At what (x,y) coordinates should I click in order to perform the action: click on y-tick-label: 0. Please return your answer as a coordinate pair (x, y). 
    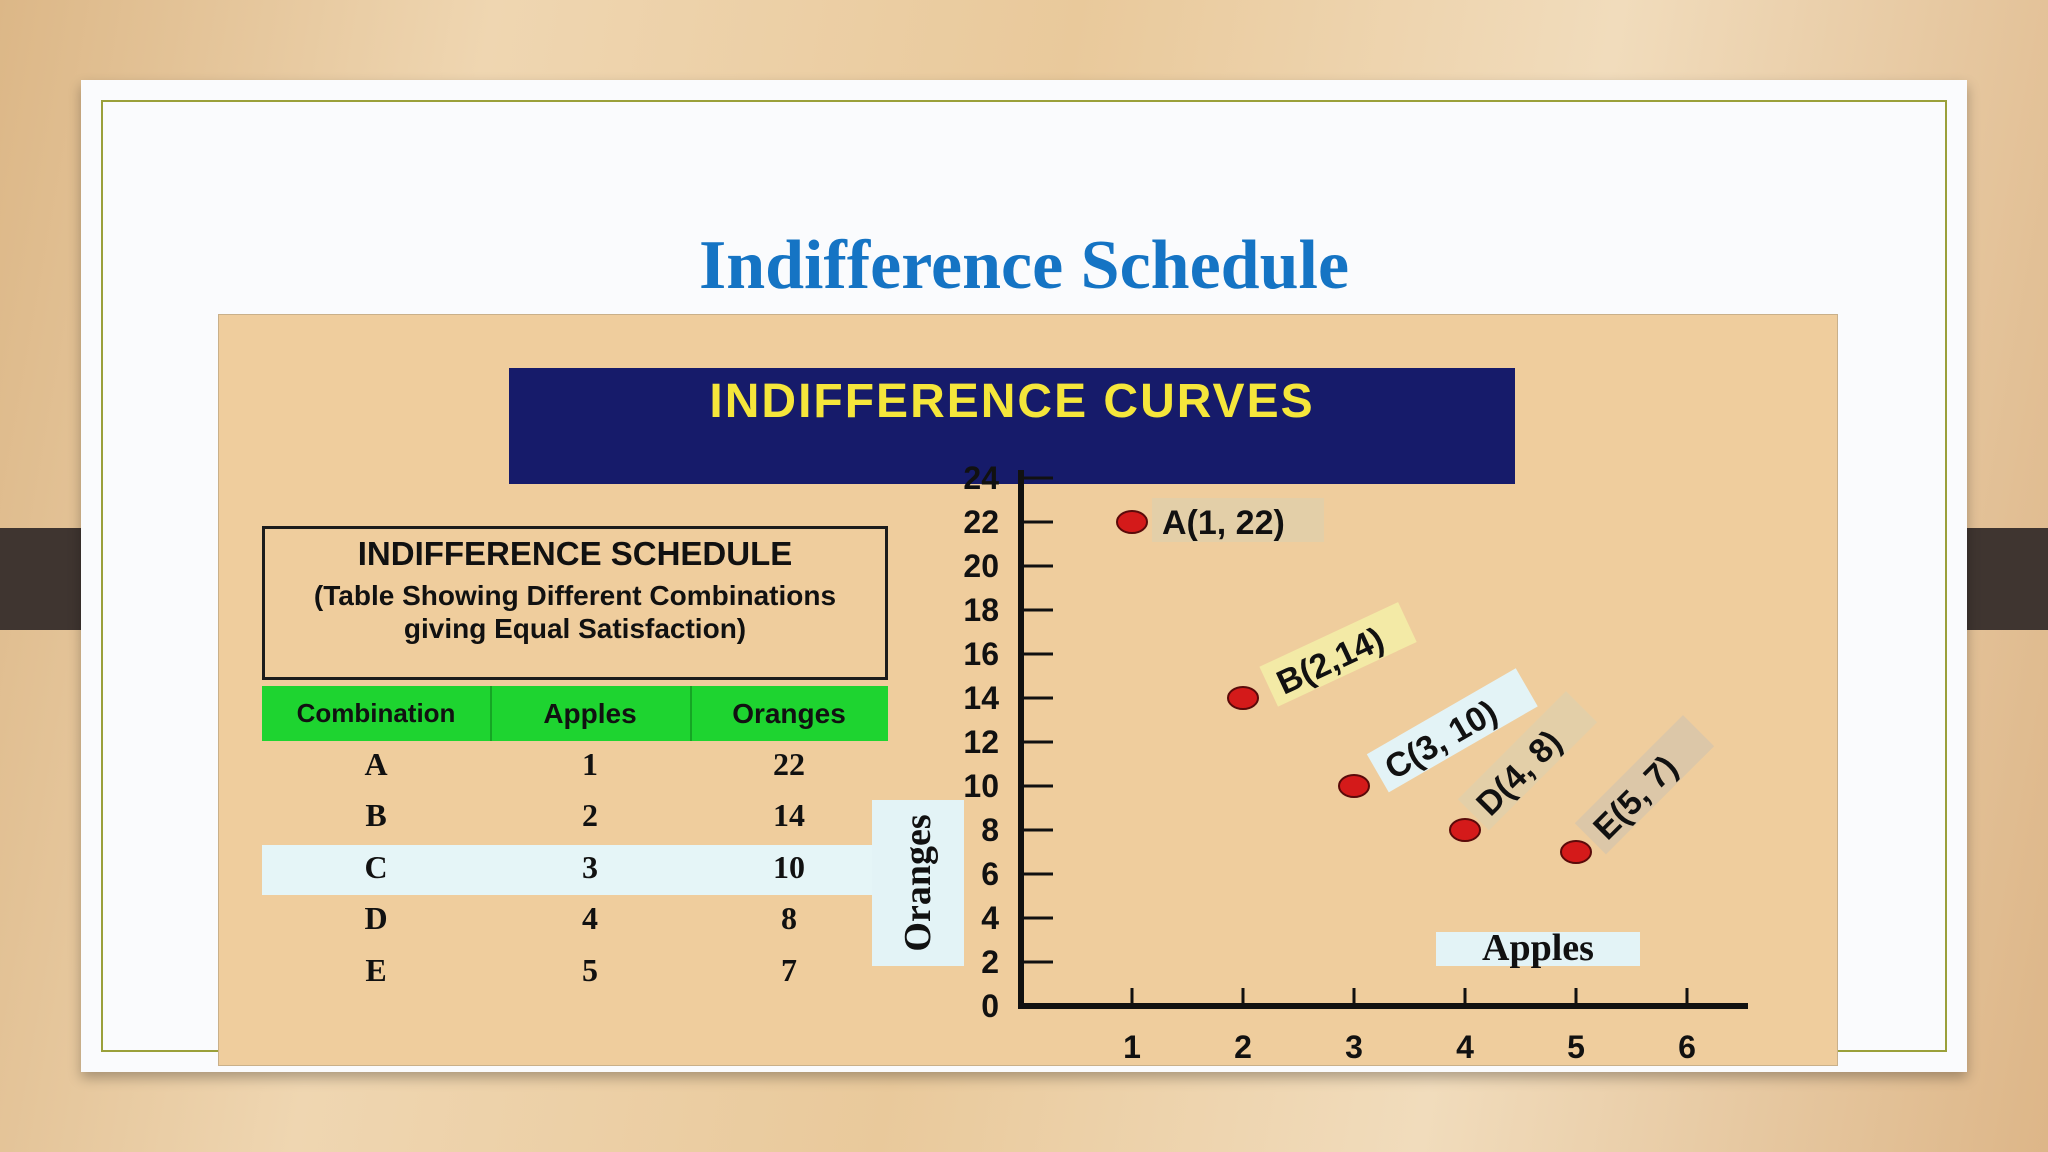
    Looking at the image, I should click on (990, 1006).